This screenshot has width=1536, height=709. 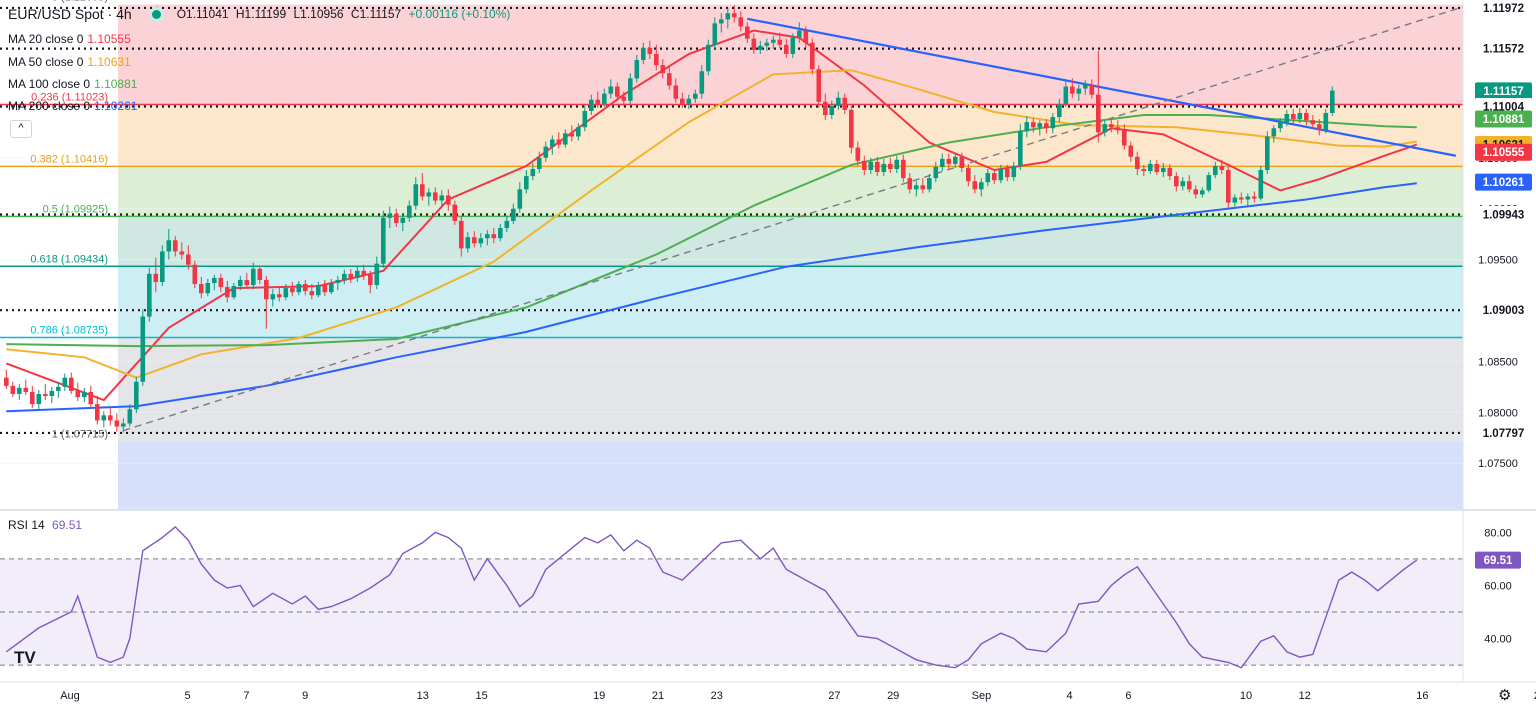 I want to click on time-tick-label: 4, so click(x=1070, y=696).